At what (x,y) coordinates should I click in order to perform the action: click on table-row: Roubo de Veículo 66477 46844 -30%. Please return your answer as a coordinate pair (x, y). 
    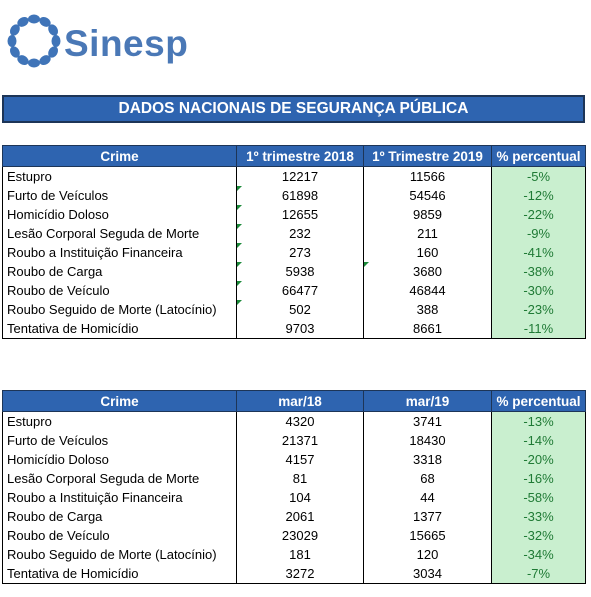
    Looking at the image, I should click on (294, 290).